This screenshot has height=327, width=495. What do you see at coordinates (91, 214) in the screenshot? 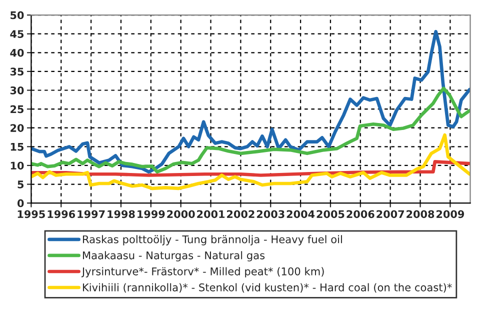
I see `x-tick-label: 1997` at bounding box center [91, 214].